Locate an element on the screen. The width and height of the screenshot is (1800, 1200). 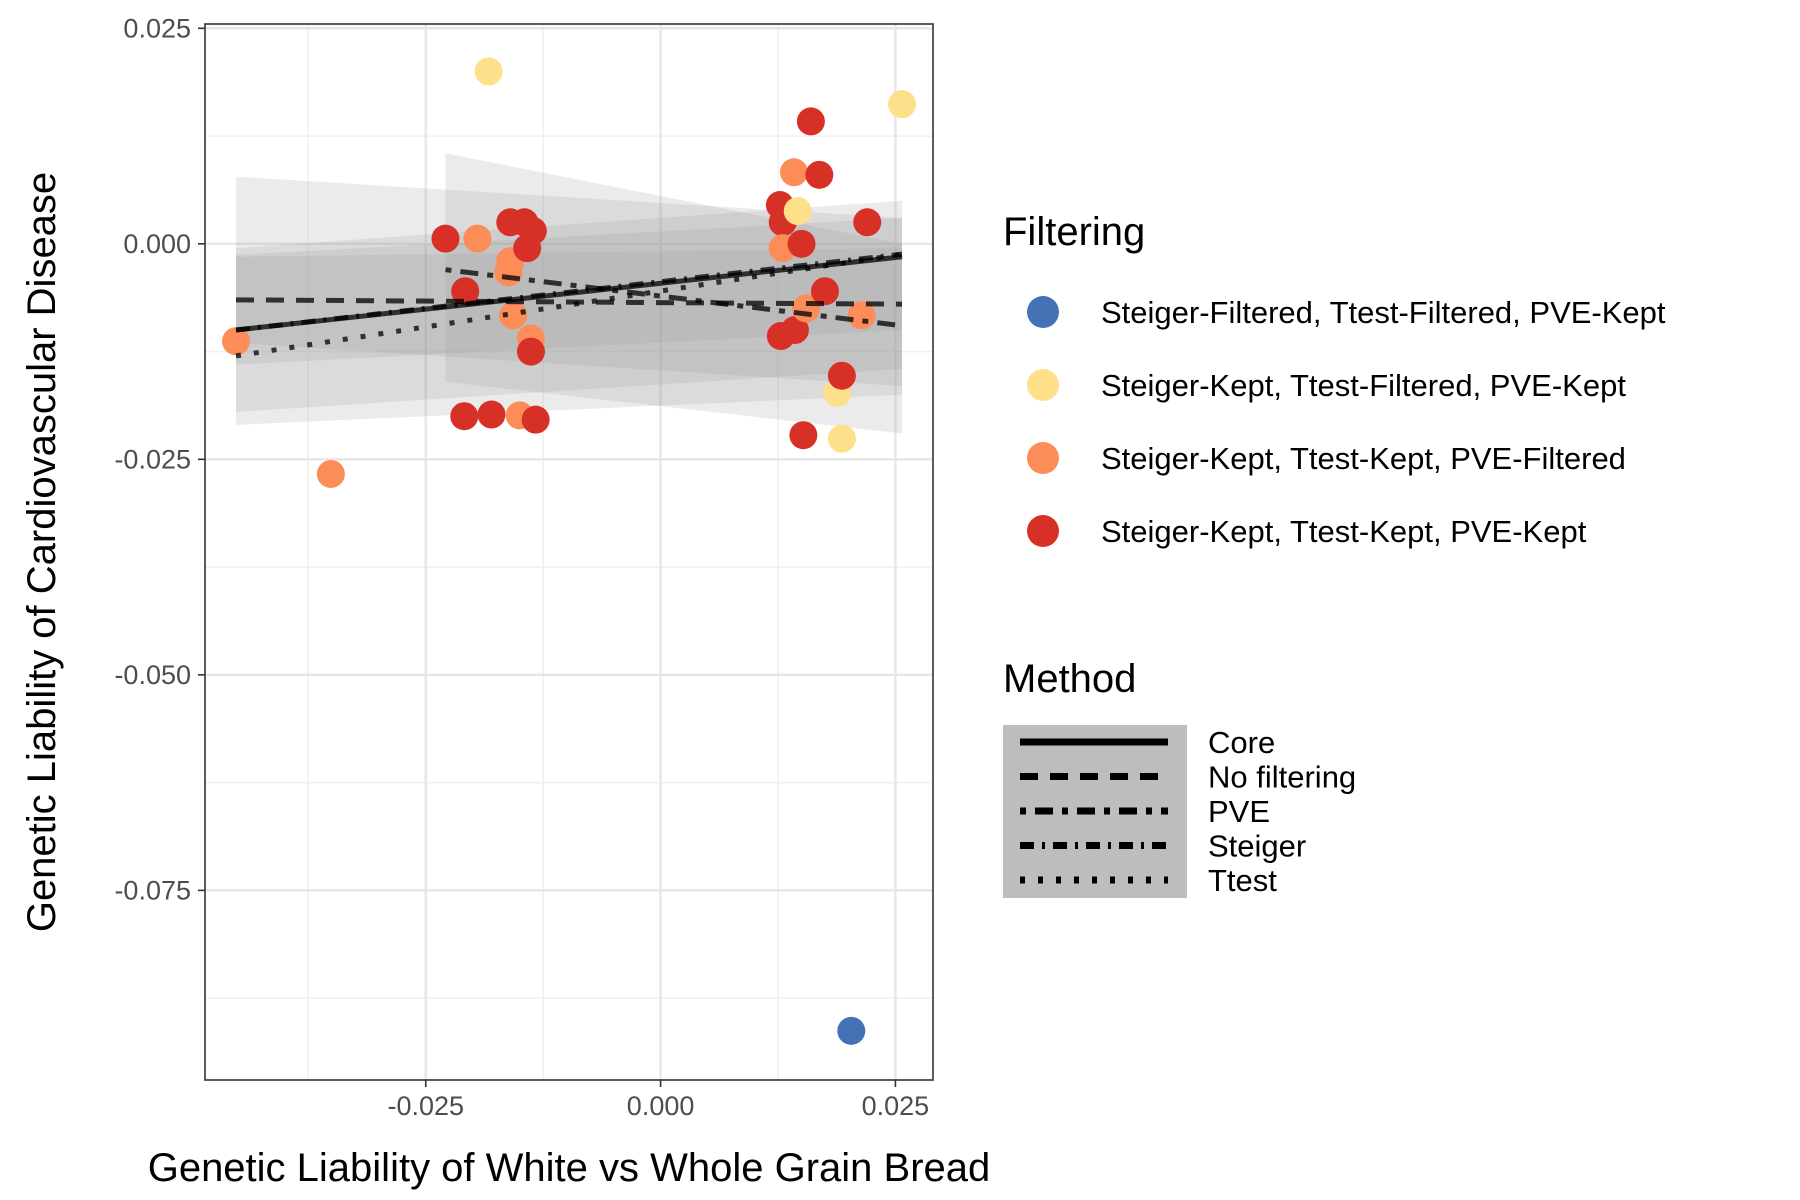
y-tick-label: -0.075 is located at coordinates (152, 890).